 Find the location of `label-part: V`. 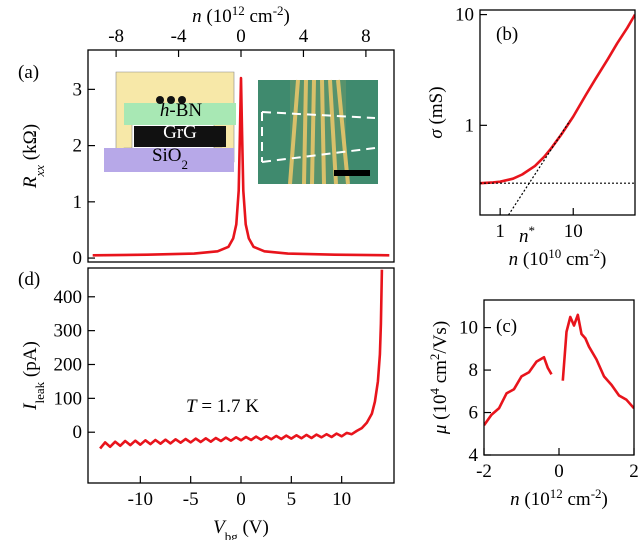

label-part: V is located at coordinates (220, 527).